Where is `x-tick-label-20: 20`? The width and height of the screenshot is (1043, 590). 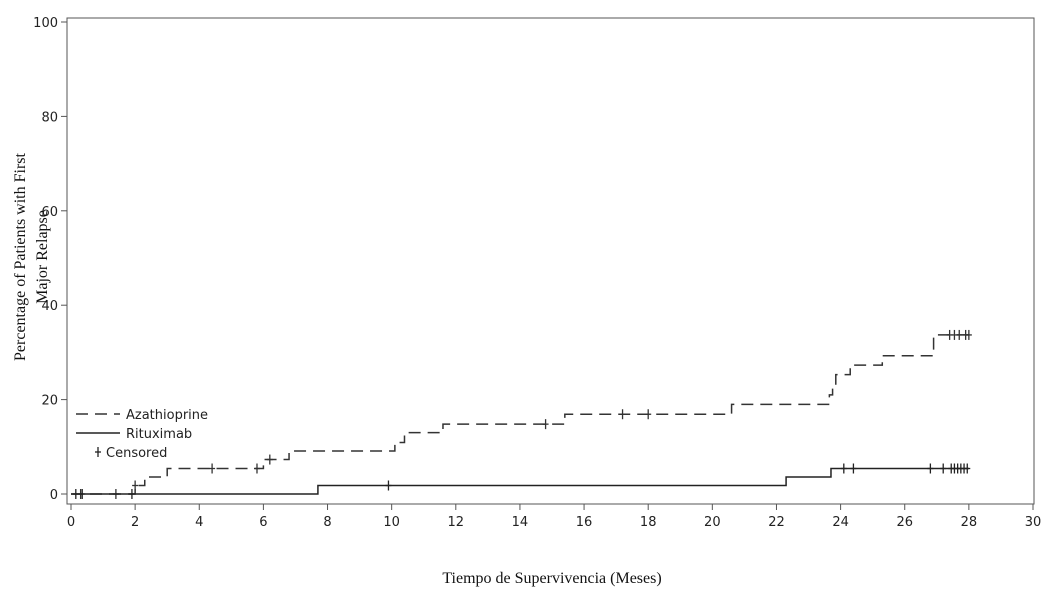 x-tick-label-20: 20 is located at coordinates (712, 522).